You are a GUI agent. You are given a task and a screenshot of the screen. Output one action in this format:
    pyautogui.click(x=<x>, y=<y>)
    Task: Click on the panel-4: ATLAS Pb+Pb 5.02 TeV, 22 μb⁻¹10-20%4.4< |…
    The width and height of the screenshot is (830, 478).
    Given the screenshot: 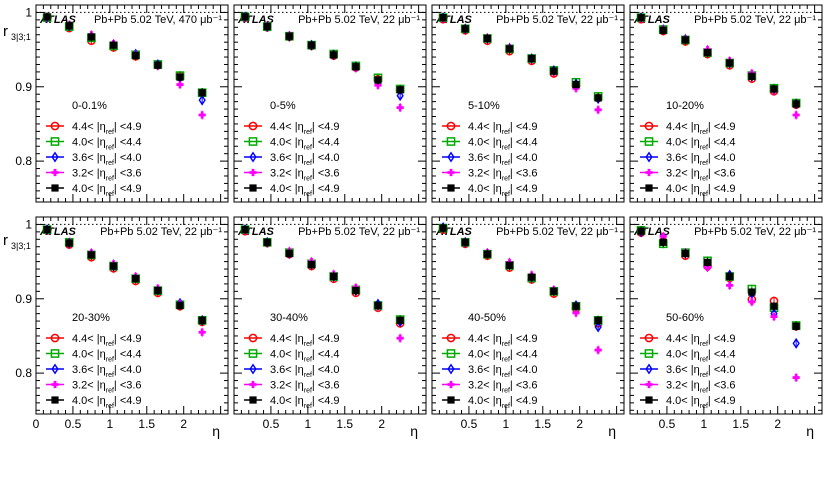 What is the action you would take?
    pyautogui.click(x=726, y=103)
    